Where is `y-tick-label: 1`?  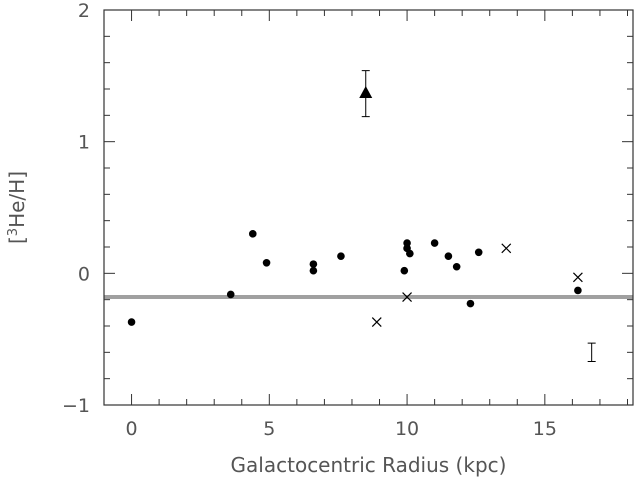
y-tick-label: 1 is located at coordinates (84, 143).